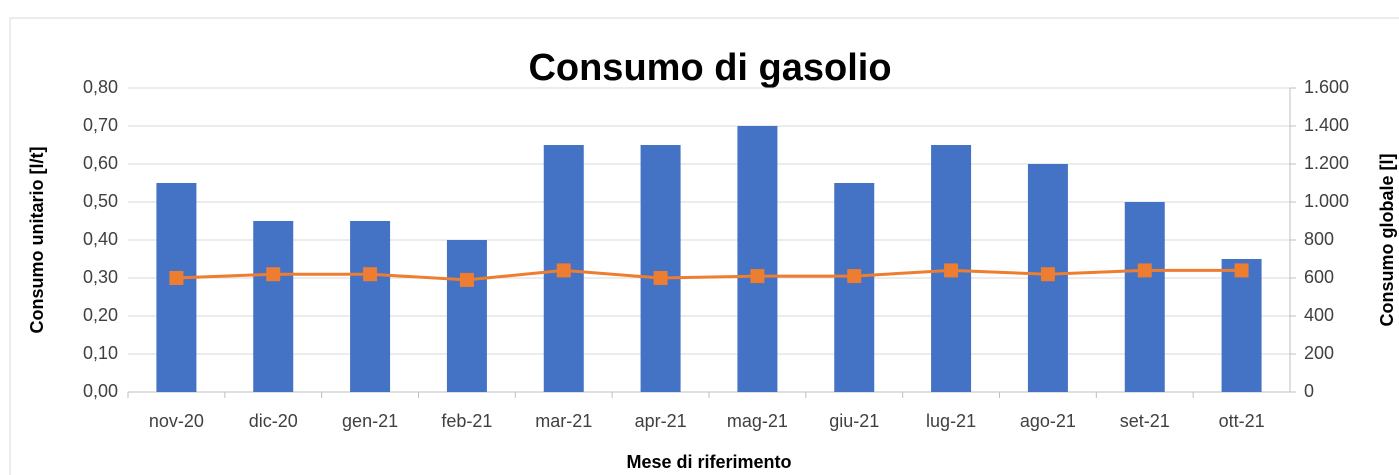 The height and width of the screenshot is (475, 1399). What do you see at coordinates (951, 421) in the screenshot?
I see `x-tick-label: lug-21` at bounding box center [951, 421].